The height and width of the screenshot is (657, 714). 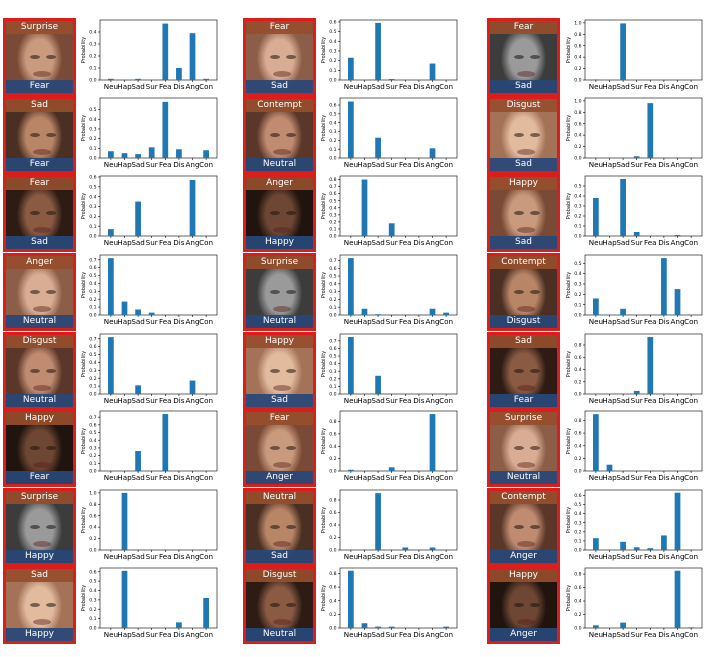 I want to click on face-image: Anger Neutral, so click(x=39, y=292).